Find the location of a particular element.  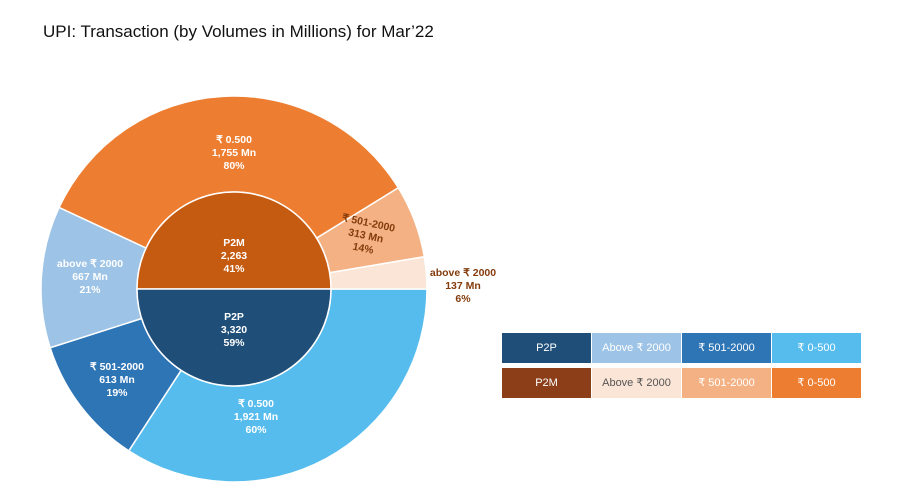

legend-cell-p2p-0-500: ₹ 0-500 is located at coordinates (816, 348).